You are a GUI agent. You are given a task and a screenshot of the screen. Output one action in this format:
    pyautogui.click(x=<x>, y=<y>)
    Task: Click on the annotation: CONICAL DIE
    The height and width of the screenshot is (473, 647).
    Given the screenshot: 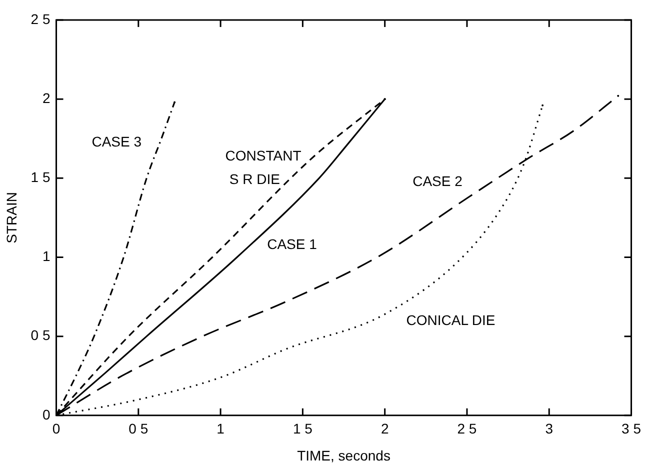 What is the action you would take?
    pyautogui.click(x=451, y=320)
    